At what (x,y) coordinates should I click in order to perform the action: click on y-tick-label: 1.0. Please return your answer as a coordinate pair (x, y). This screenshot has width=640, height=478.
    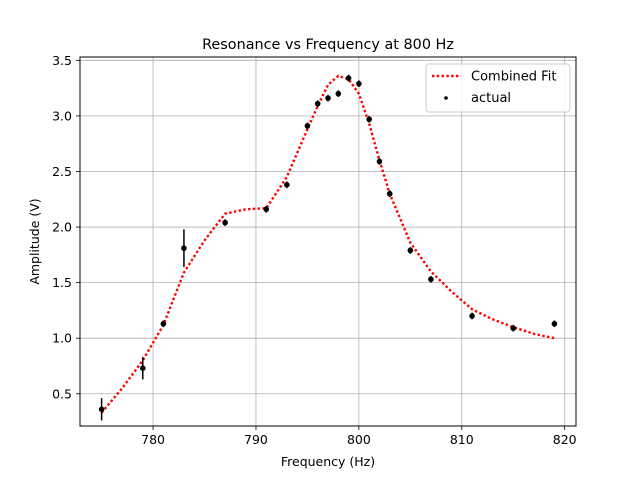
    Looking at the image, I should click on (62, 338).